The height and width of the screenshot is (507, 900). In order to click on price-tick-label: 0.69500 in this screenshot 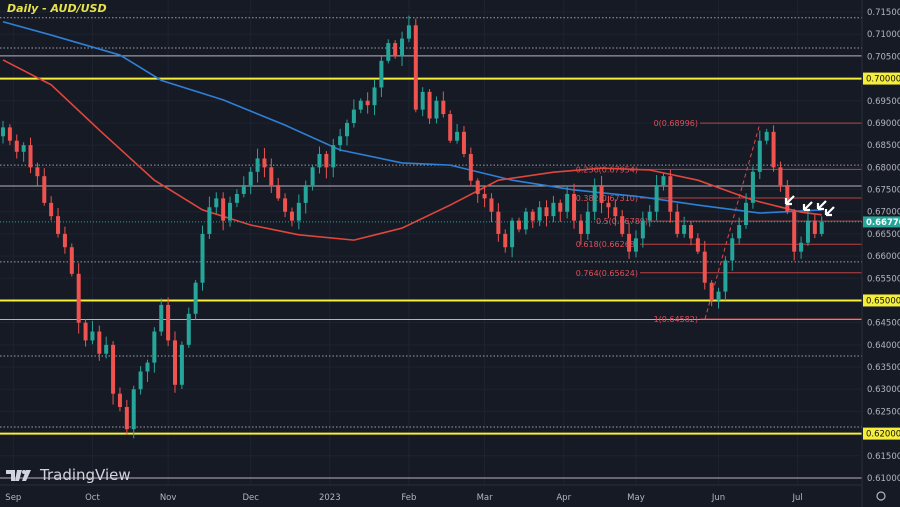, I will do `click(883, 102)`.